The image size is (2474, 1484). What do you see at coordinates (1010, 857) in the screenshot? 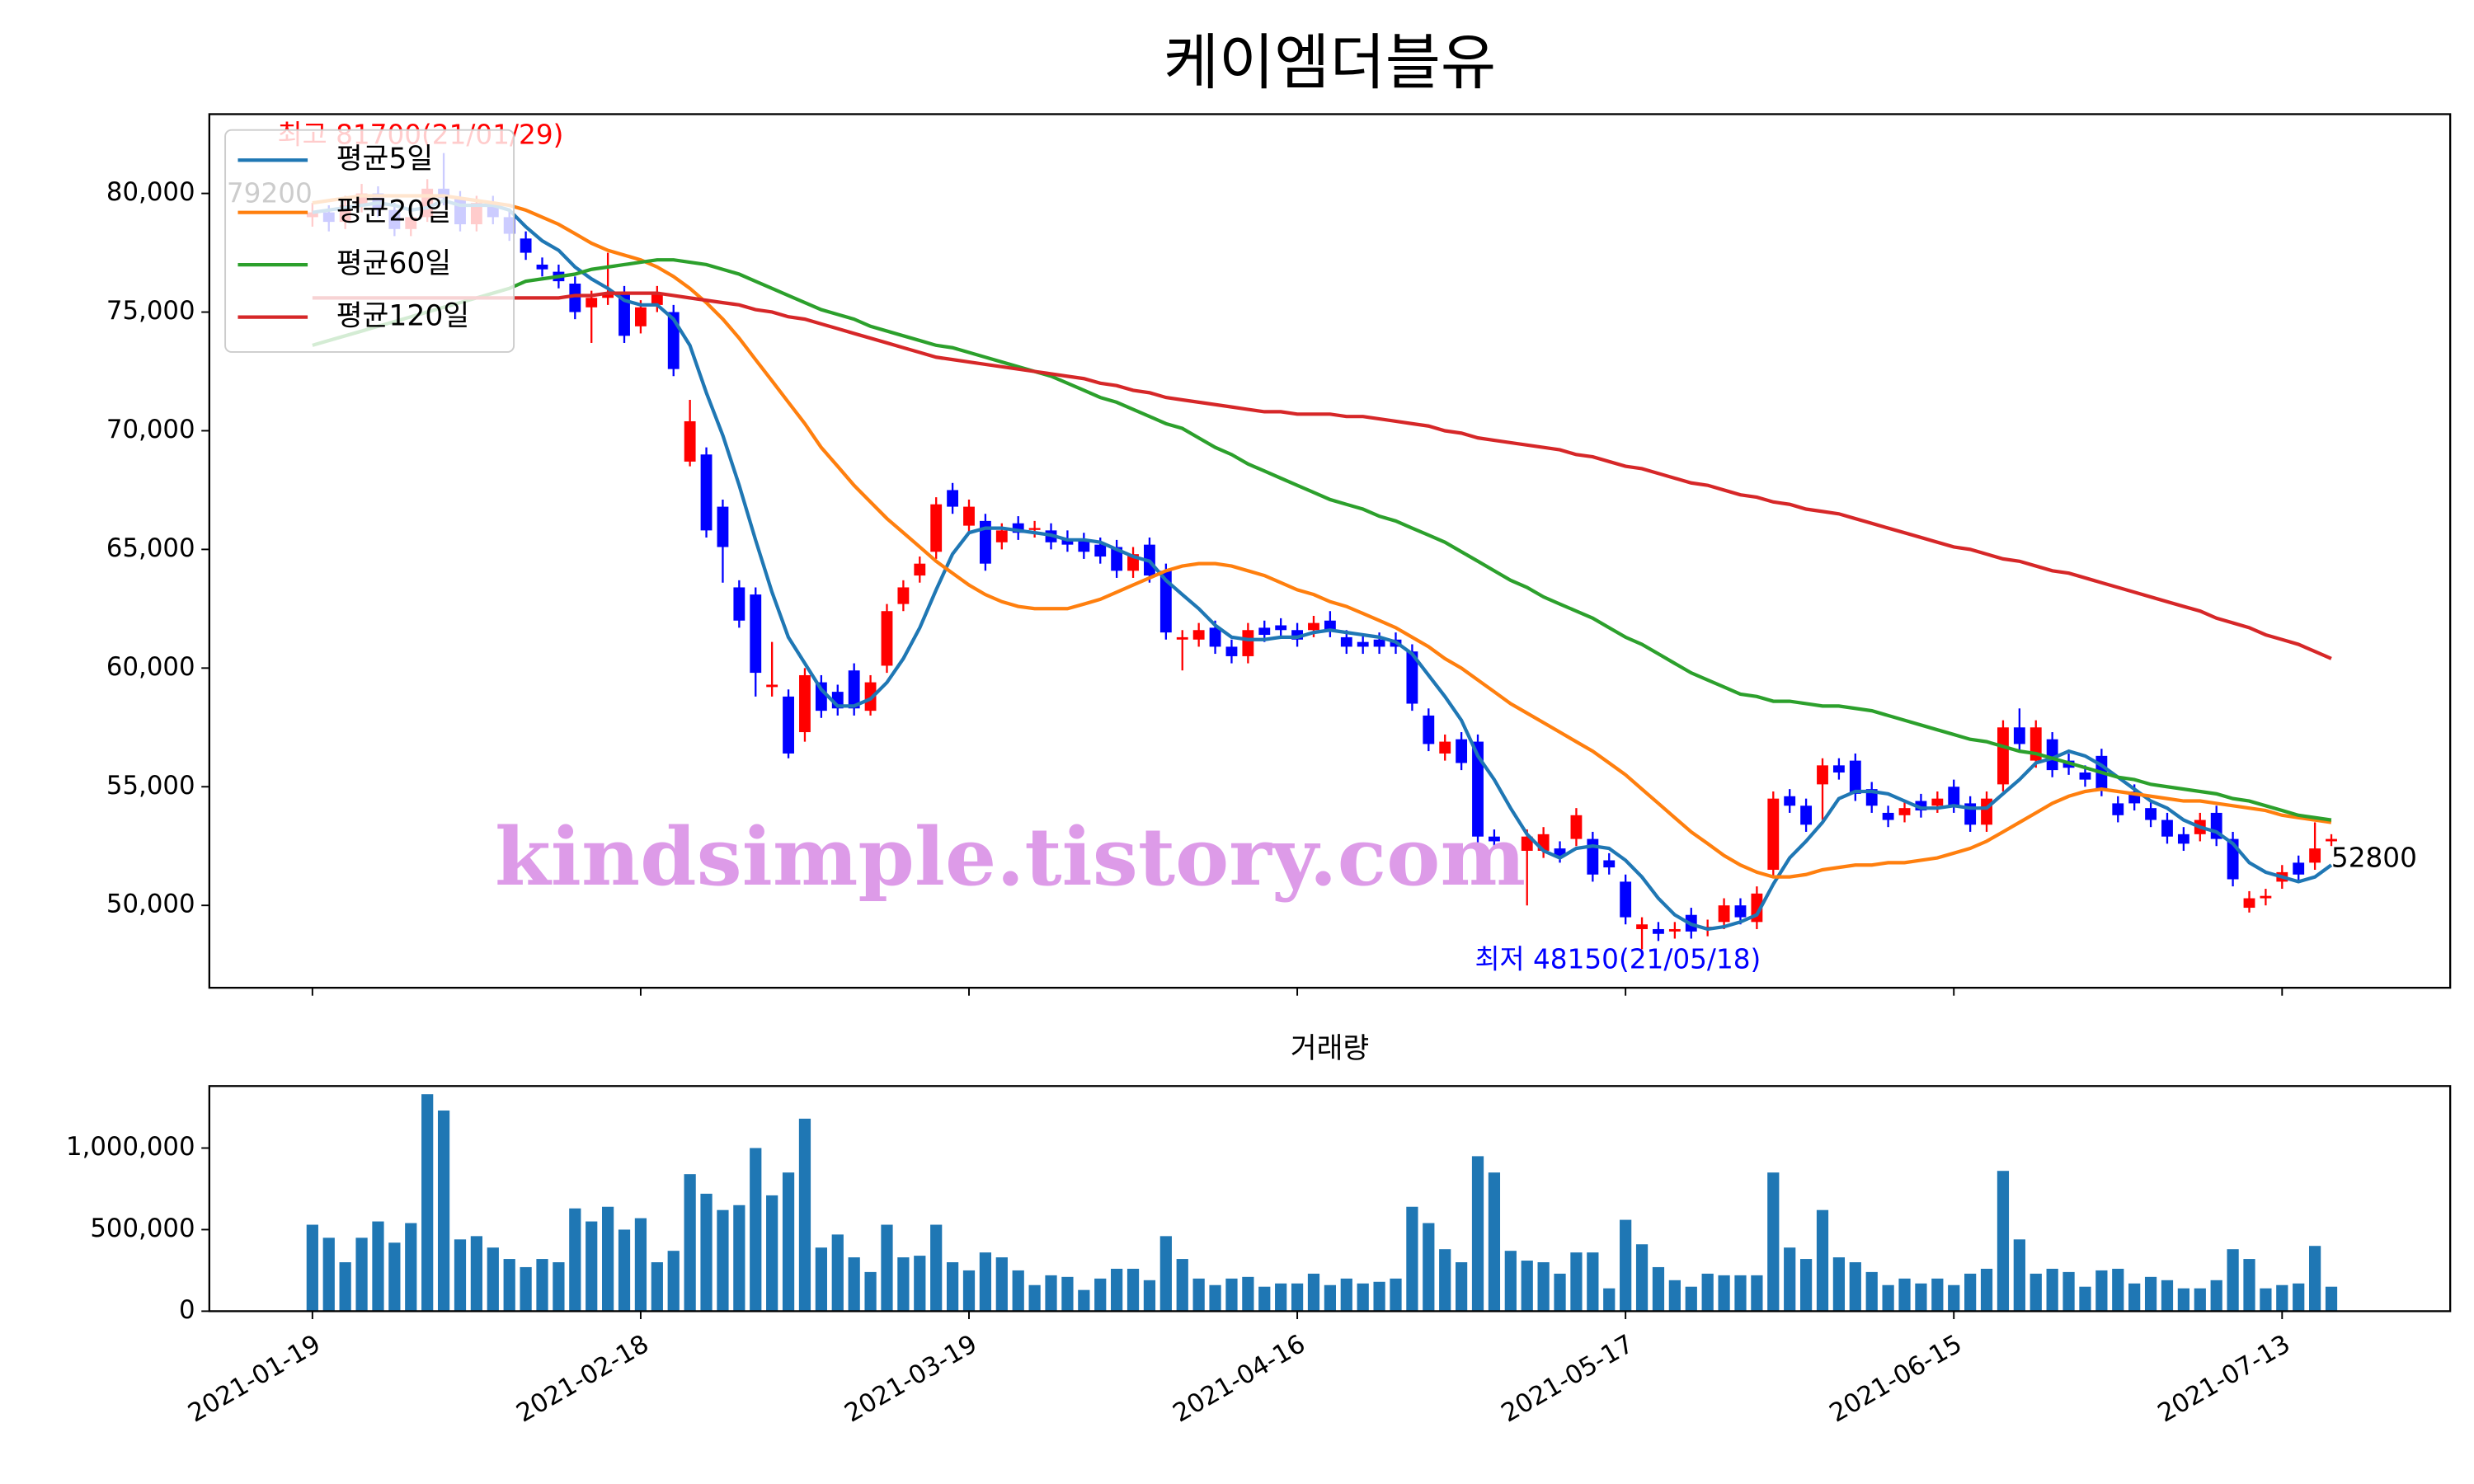
I see `watermark: kindsimple.tistory.com` at bounding box center [1010, 857].